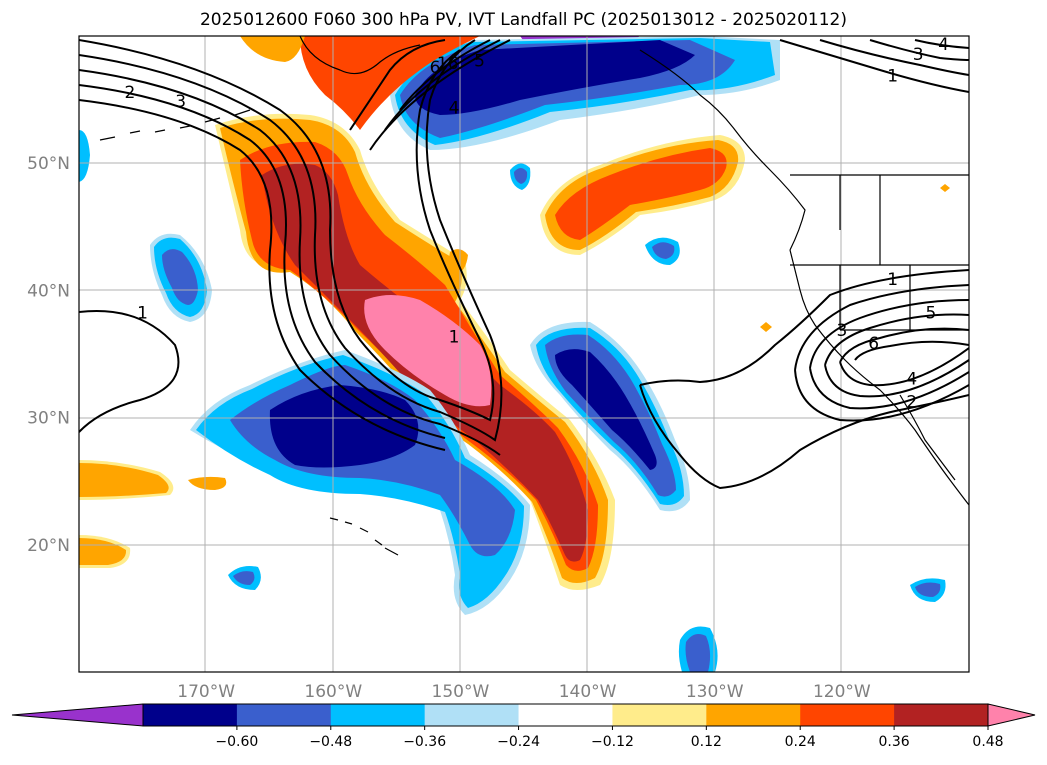 The height and width of the screenshot is (765, 1047). I want to click on colorbar-tick-label: −0.48, so click(330, 742).